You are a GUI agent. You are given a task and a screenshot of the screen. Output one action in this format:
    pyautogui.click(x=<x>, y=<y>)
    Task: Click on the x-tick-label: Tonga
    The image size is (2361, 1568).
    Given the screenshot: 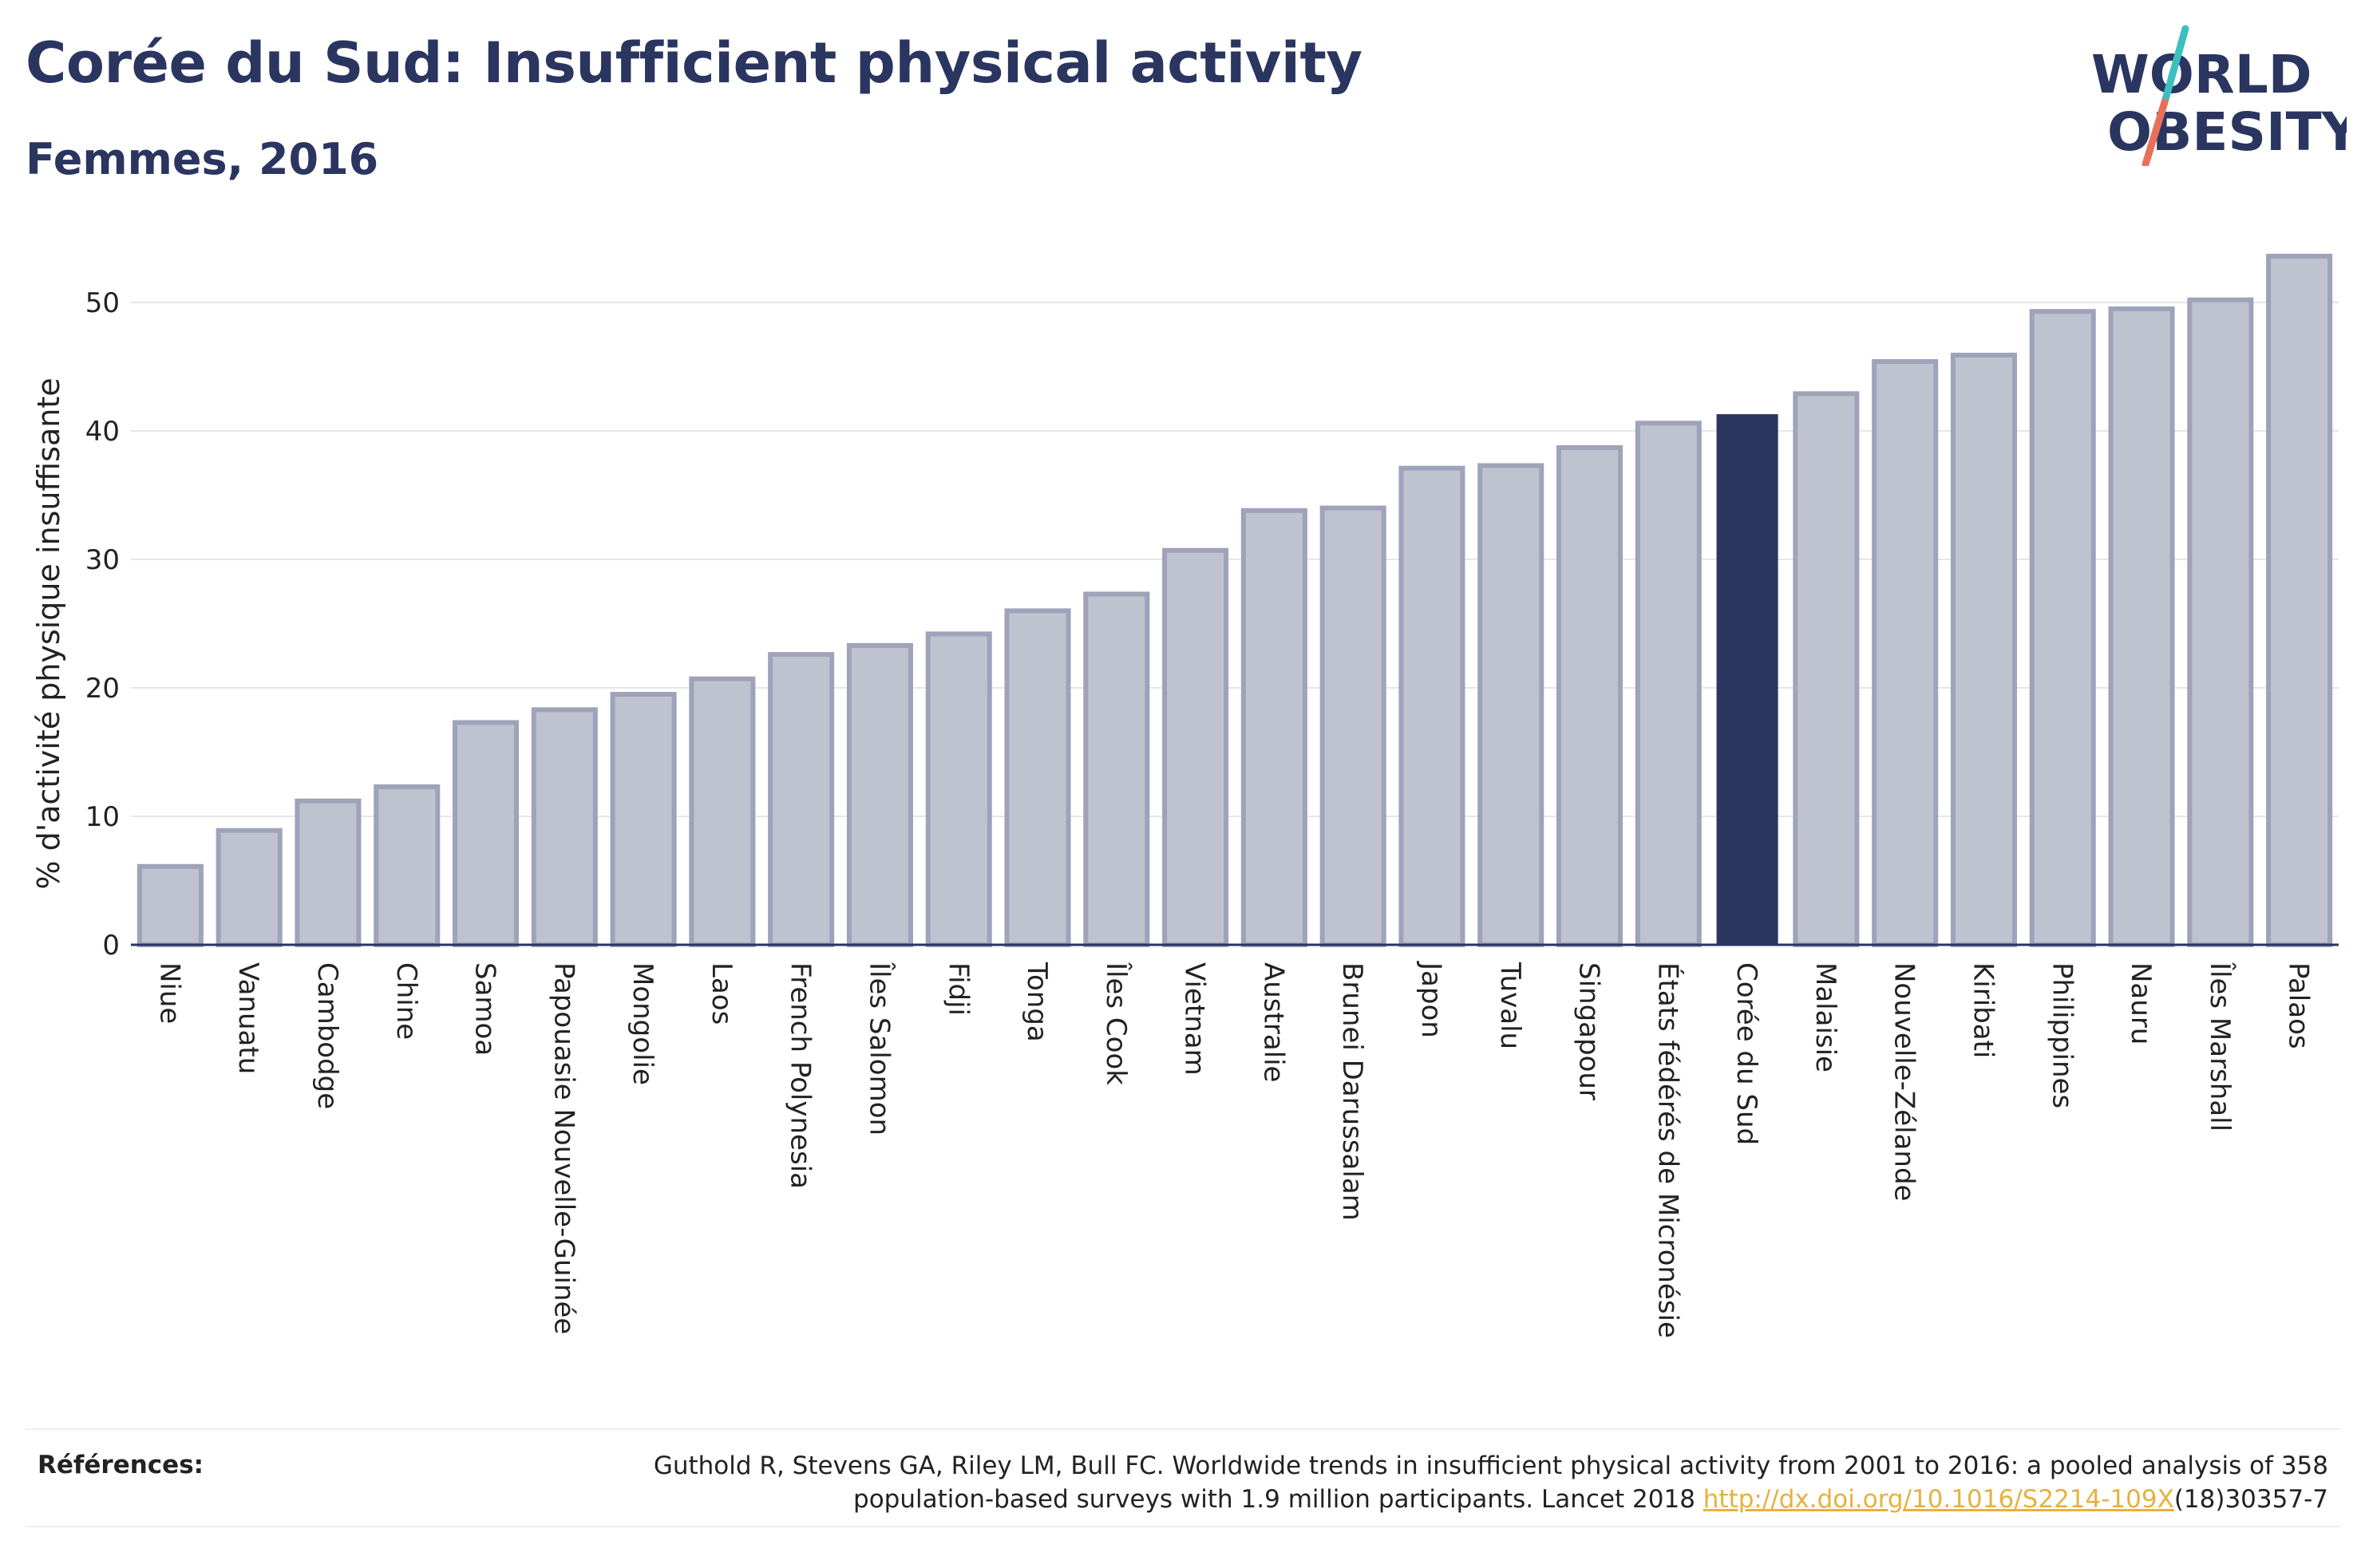 What is the action you would take?
    pyautogui.click(x=1037, y=1002)
    